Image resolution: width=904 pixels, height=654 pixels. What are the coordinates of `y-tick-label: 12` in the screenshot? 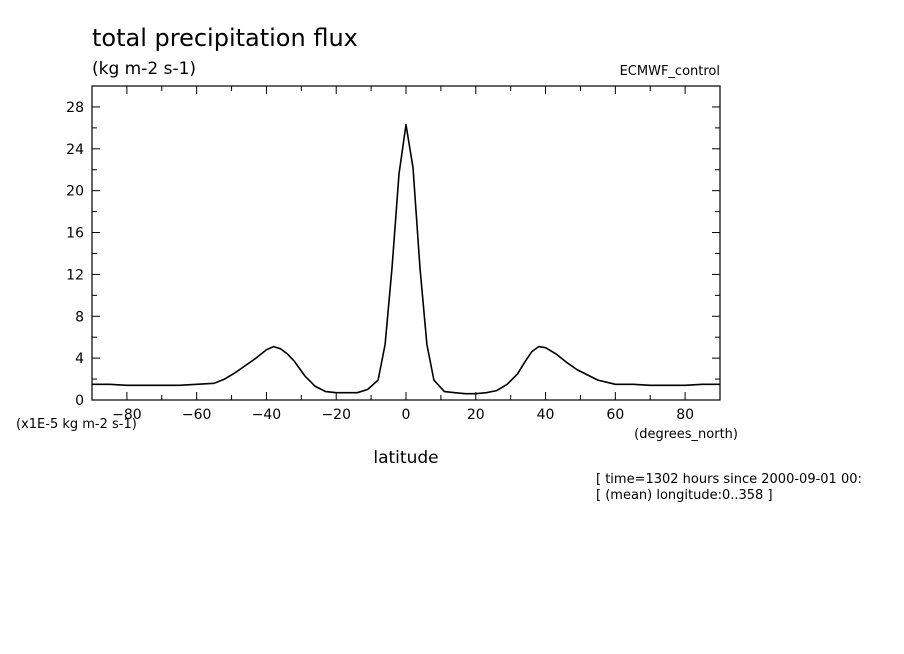 It's located at (75, 275).